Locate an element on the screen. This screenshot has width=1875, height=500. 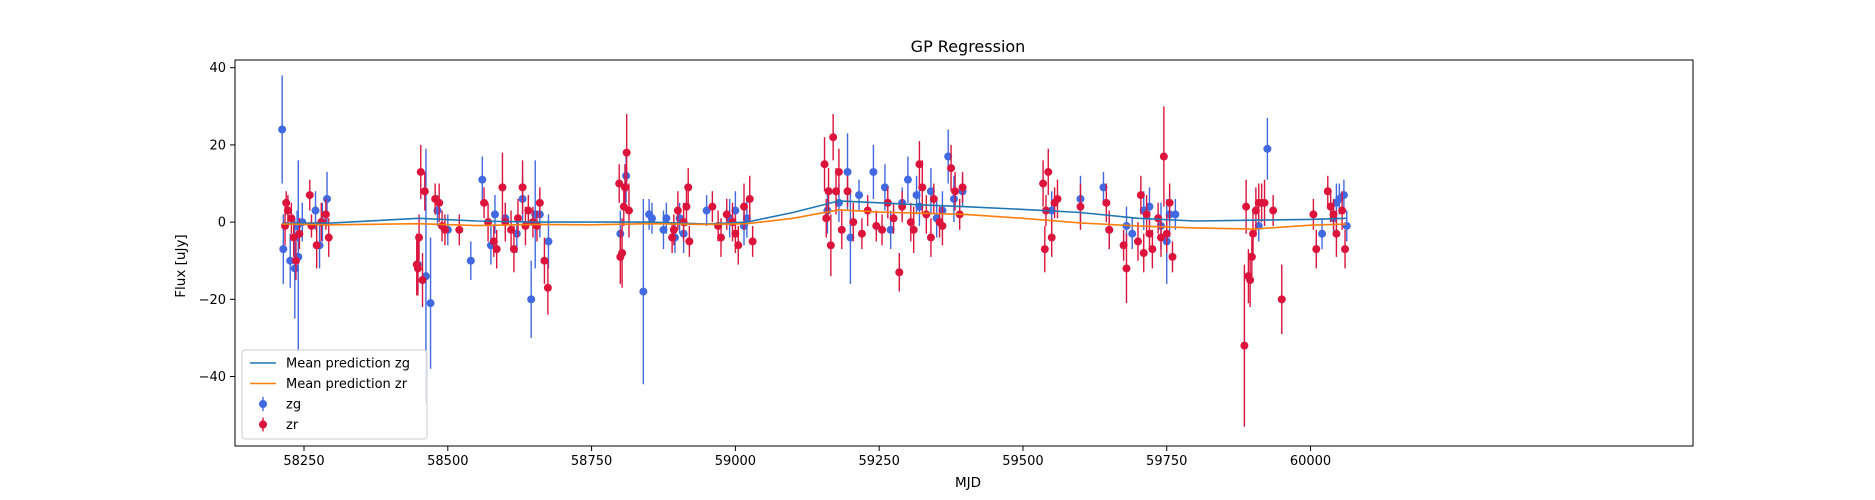
x-tick-label: 59500 is located at coordinates (1022, 461).